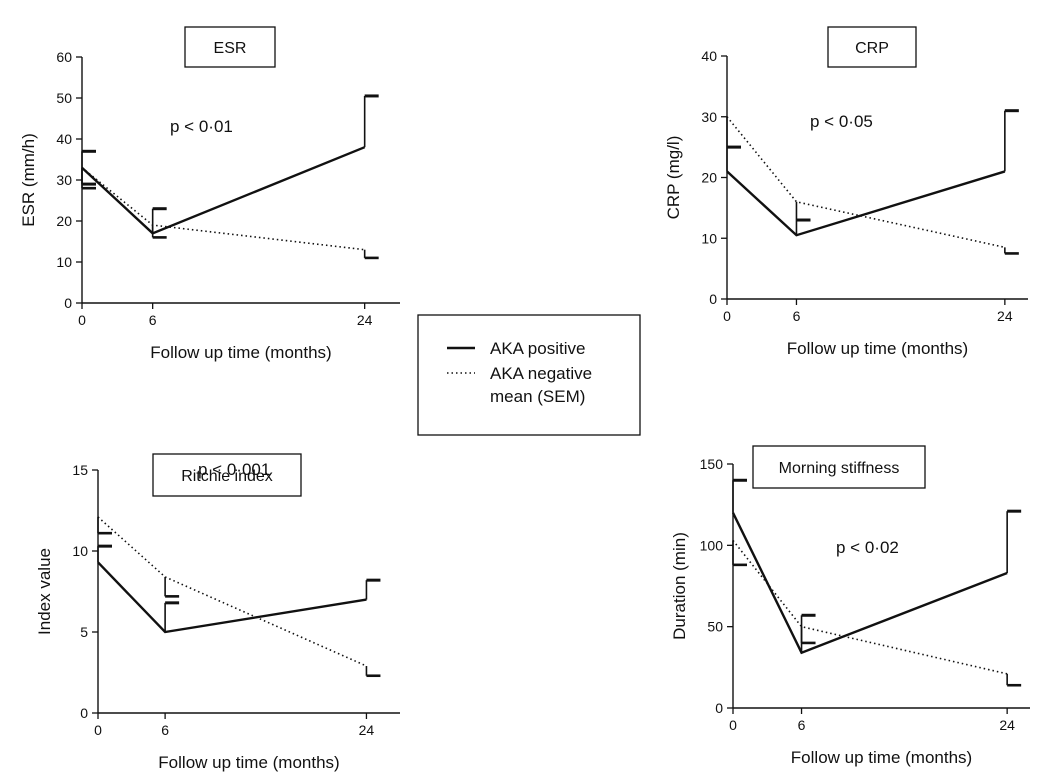 This screenshot has height=779, width=1044. I want to click on p-value-annotation: p < 0·01, so click(201, 126).